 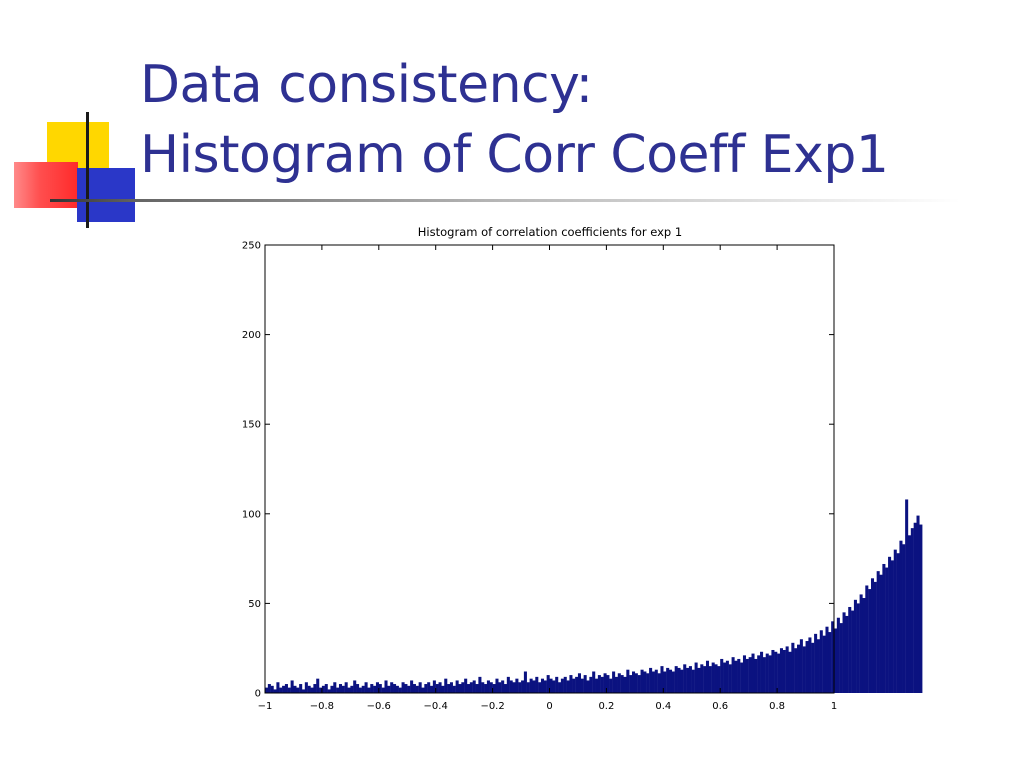 What do you see at coordinates (322, 706) in the screenshot?
I see `x-tick-label: −0.8` at bounding box center [322, 706].